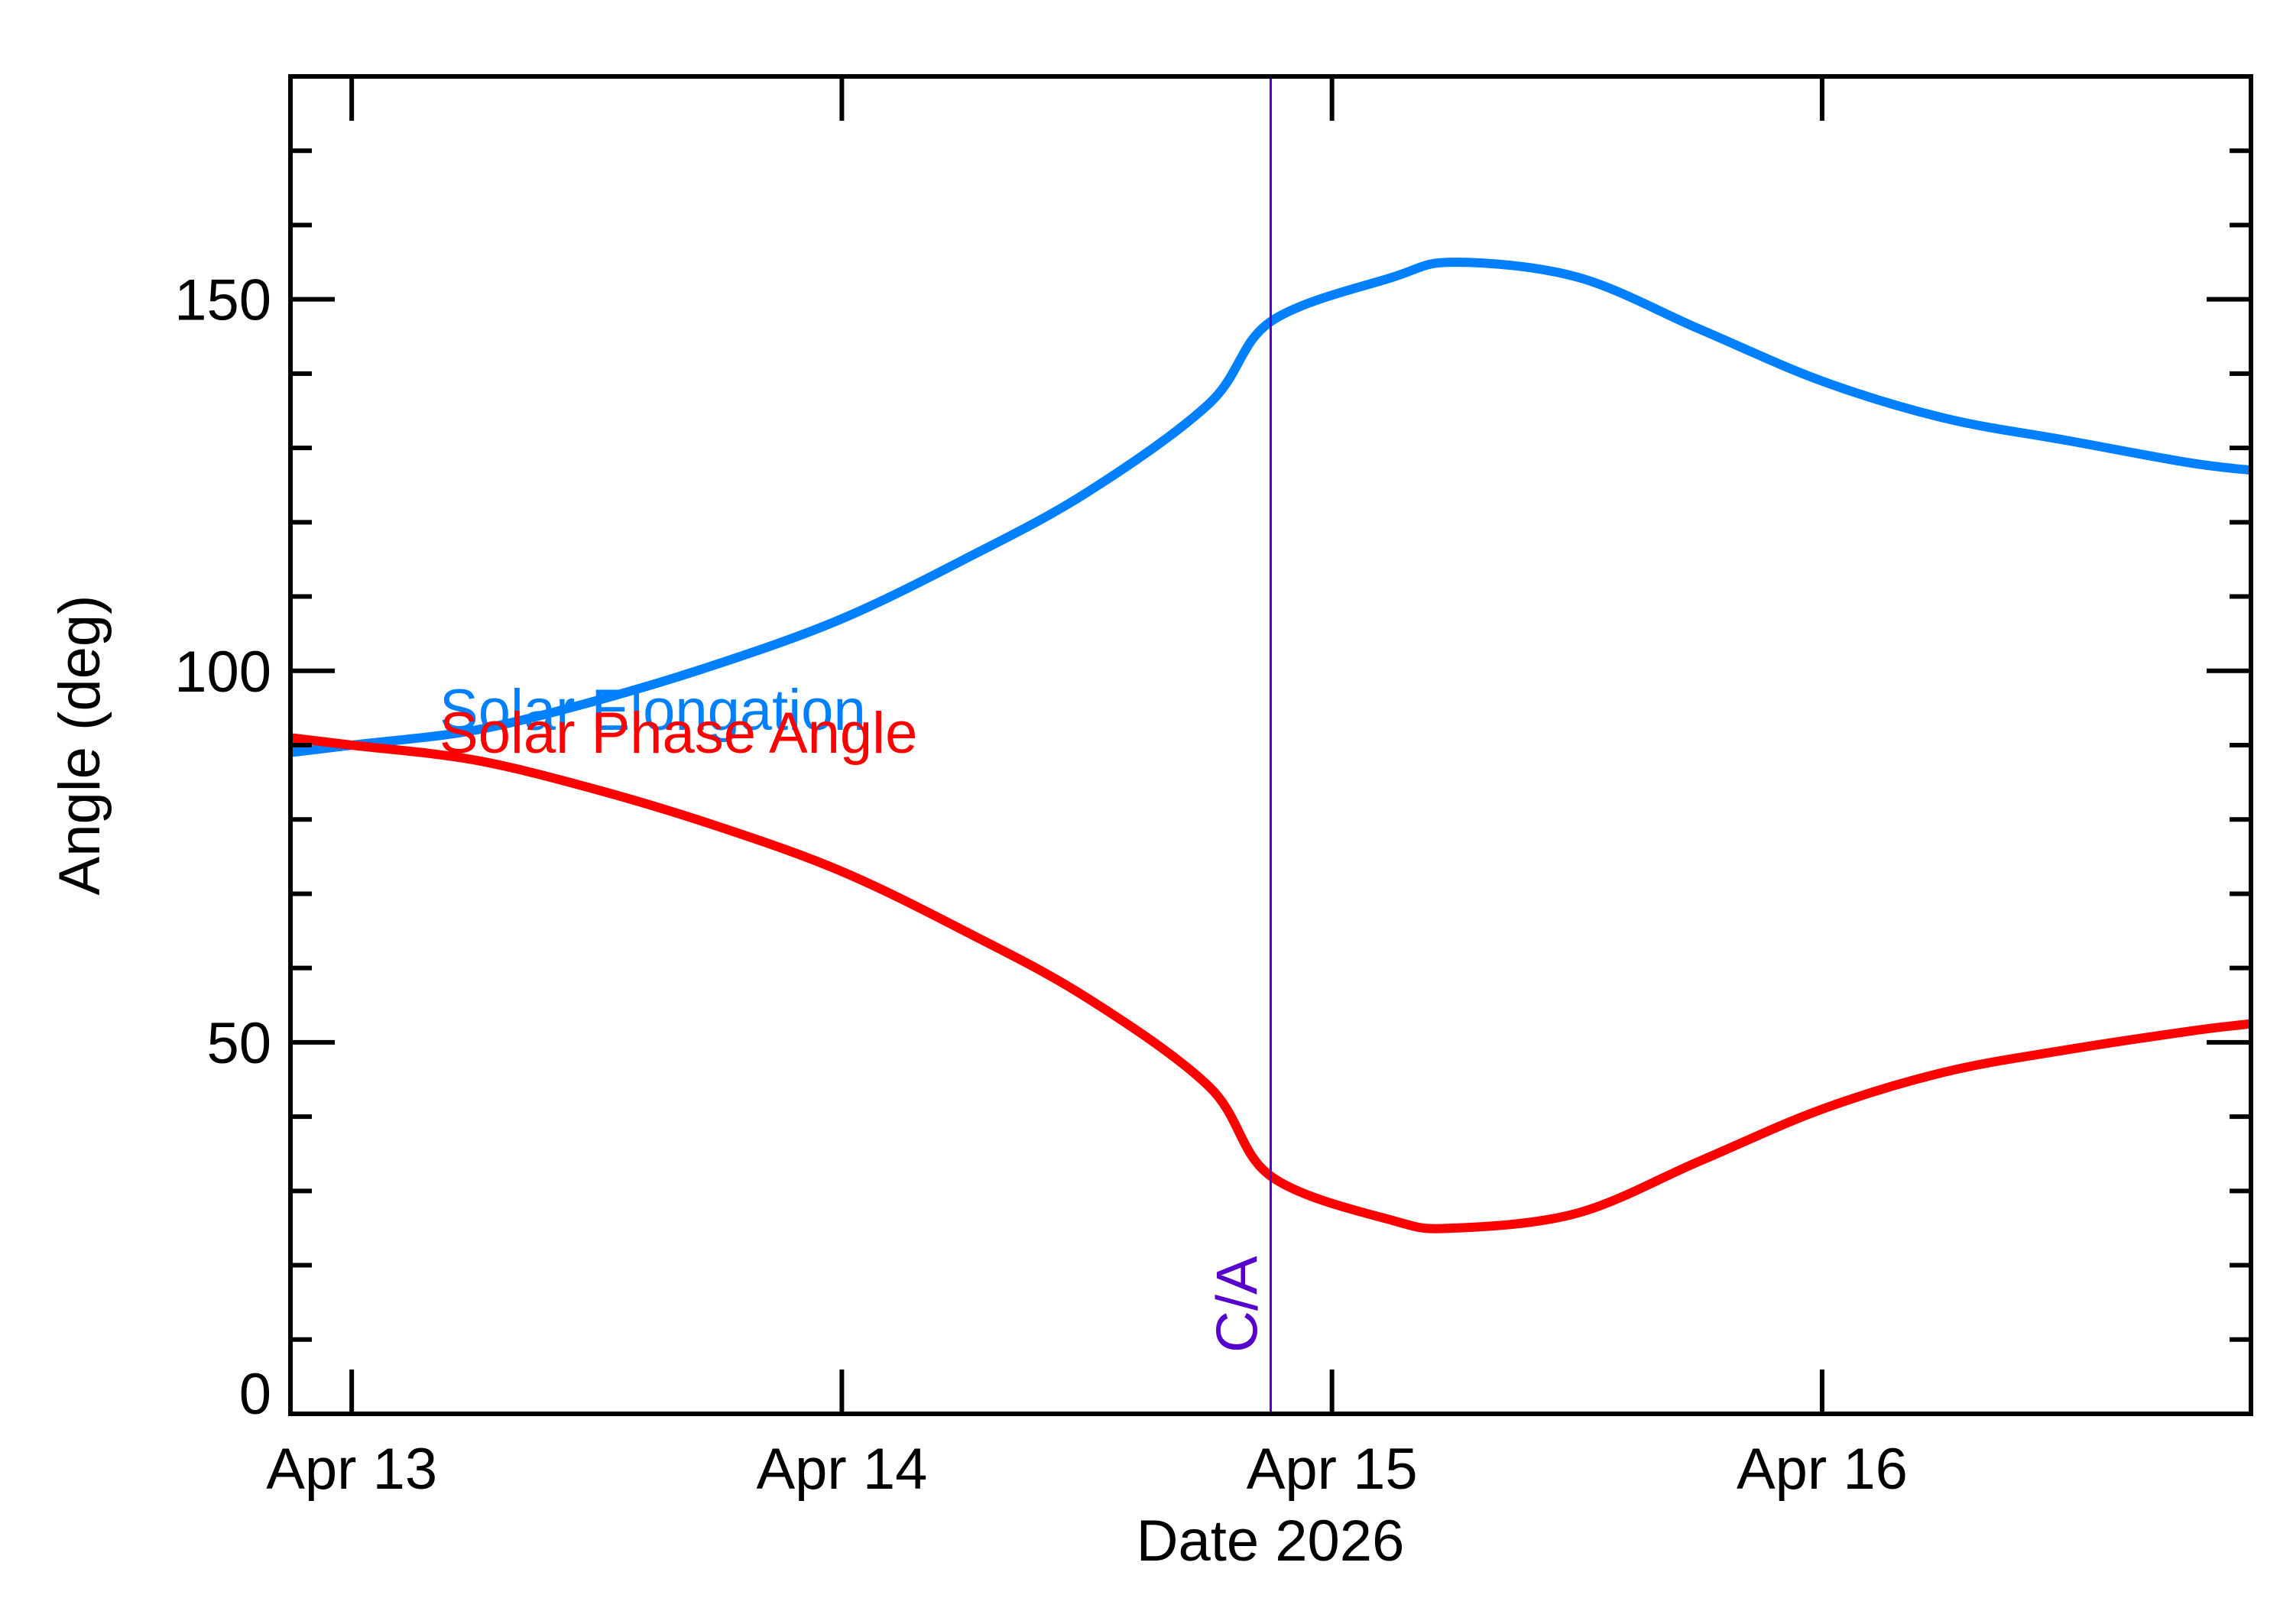 Image resolution: width=2293 pixels, height=1624 pixels. I want to click on solar-phase-angle-label: Solar Phase Angle, so click(678, 733).